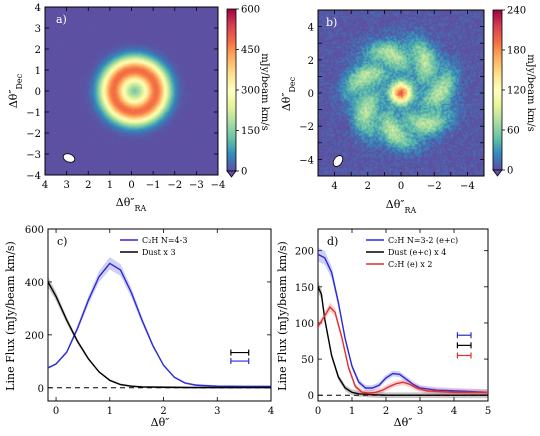 This screenshot has width=540, height=436. Describe the element at coordinates (530, 93) in the screenshot. I see `panel-b-colorbar-label: mJy/beam km/s` at that location.